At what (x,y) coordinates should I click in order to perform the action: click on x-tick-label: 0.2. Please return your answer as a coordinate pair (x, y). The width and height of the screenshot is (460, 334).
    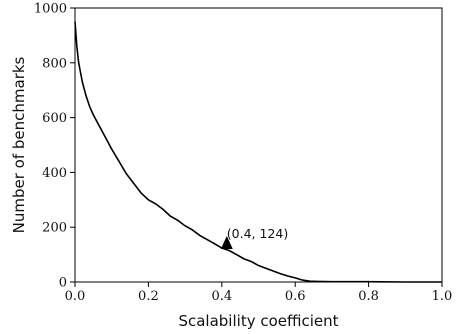
    Looking at the image, I should click on (148, 296).